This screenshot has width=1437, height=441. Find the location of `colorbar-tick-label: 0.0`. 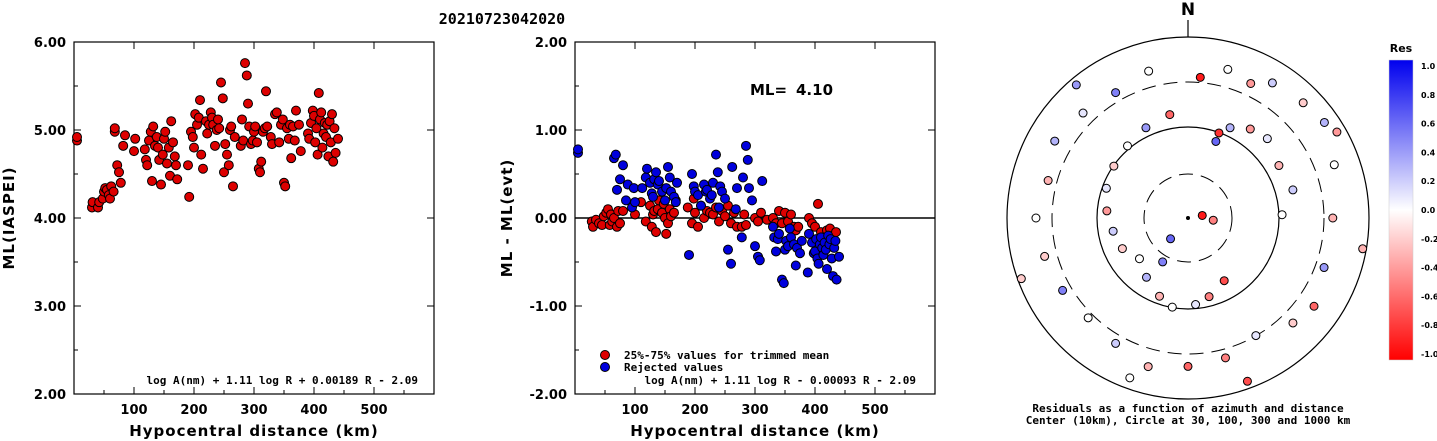

colorbar-tick-label: 0.0 is located at coordinates (1428, 210).